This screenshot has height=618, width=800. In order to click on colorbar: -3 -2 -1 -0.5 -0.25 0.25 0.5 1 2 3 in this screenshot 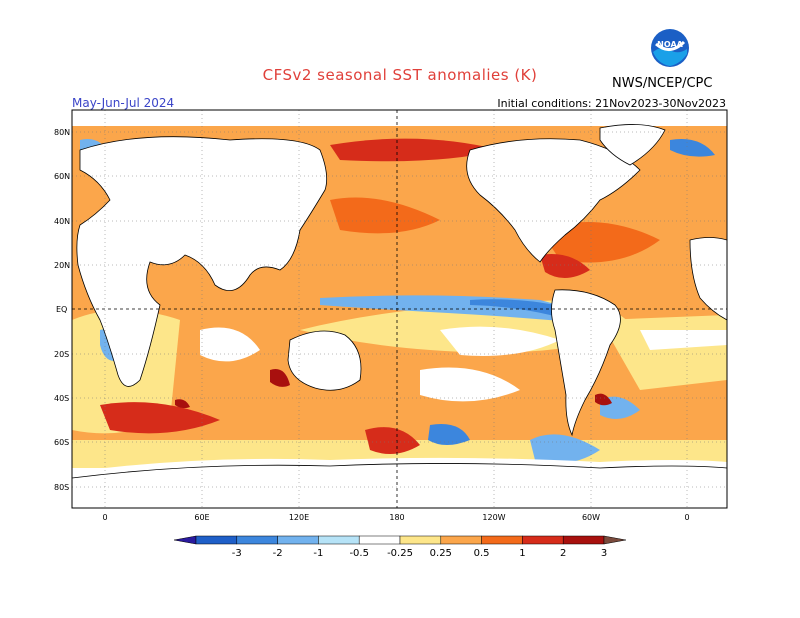, I will do `click(400, 547)`.